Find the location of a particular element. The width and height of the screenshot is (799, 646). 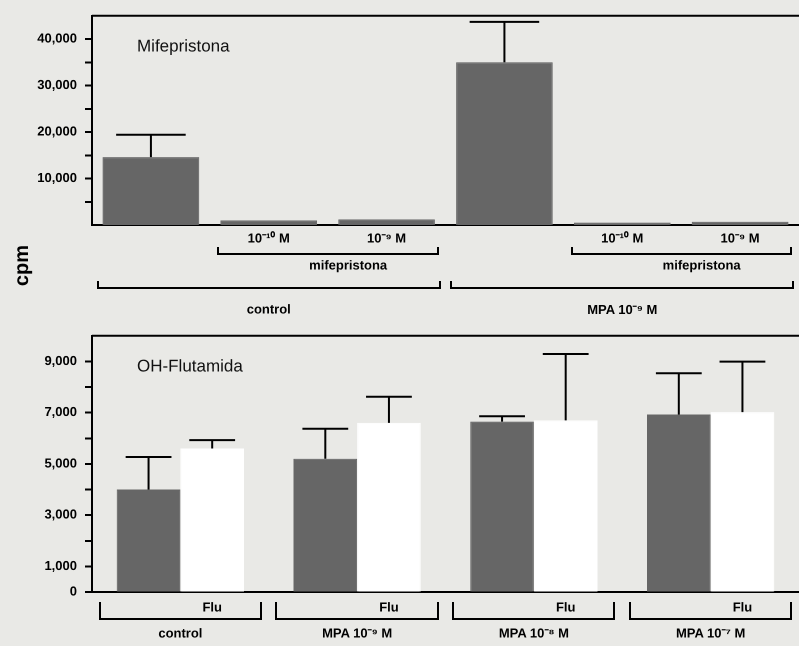

y-tick-label: 0 is located at coordinates (73, 591).